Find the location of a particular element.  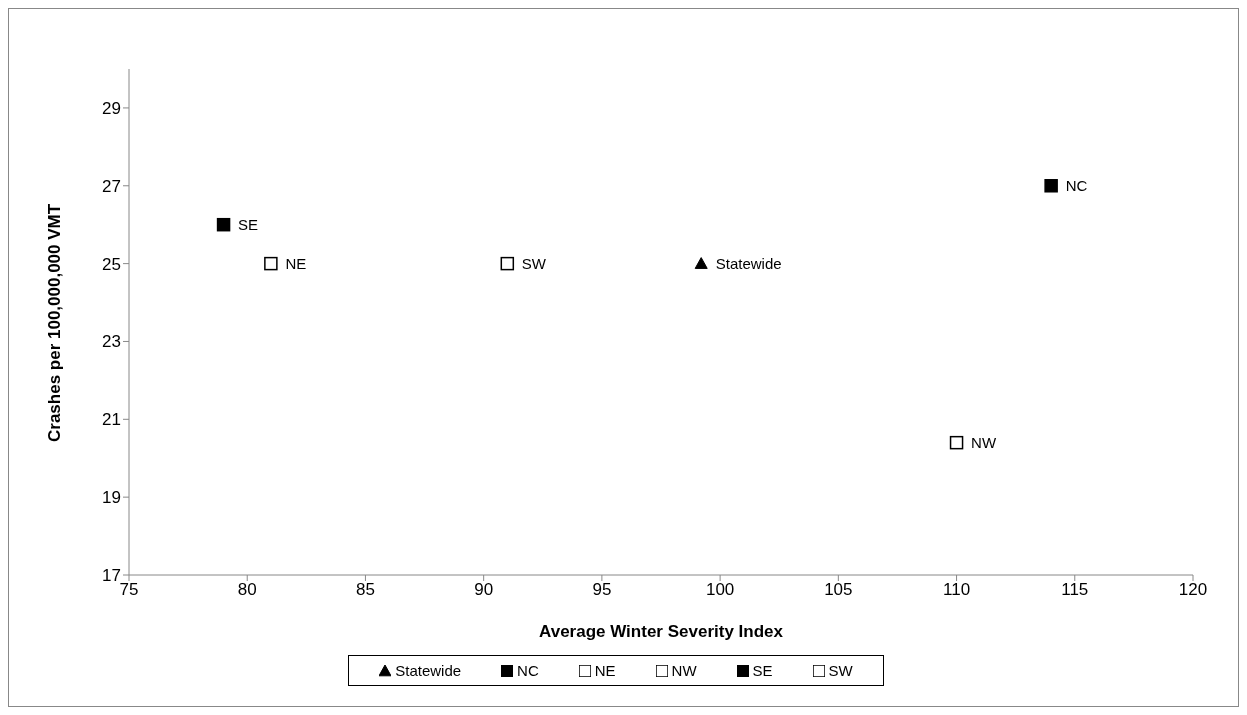

legend-label: SW is located at coordinates (840, 670).